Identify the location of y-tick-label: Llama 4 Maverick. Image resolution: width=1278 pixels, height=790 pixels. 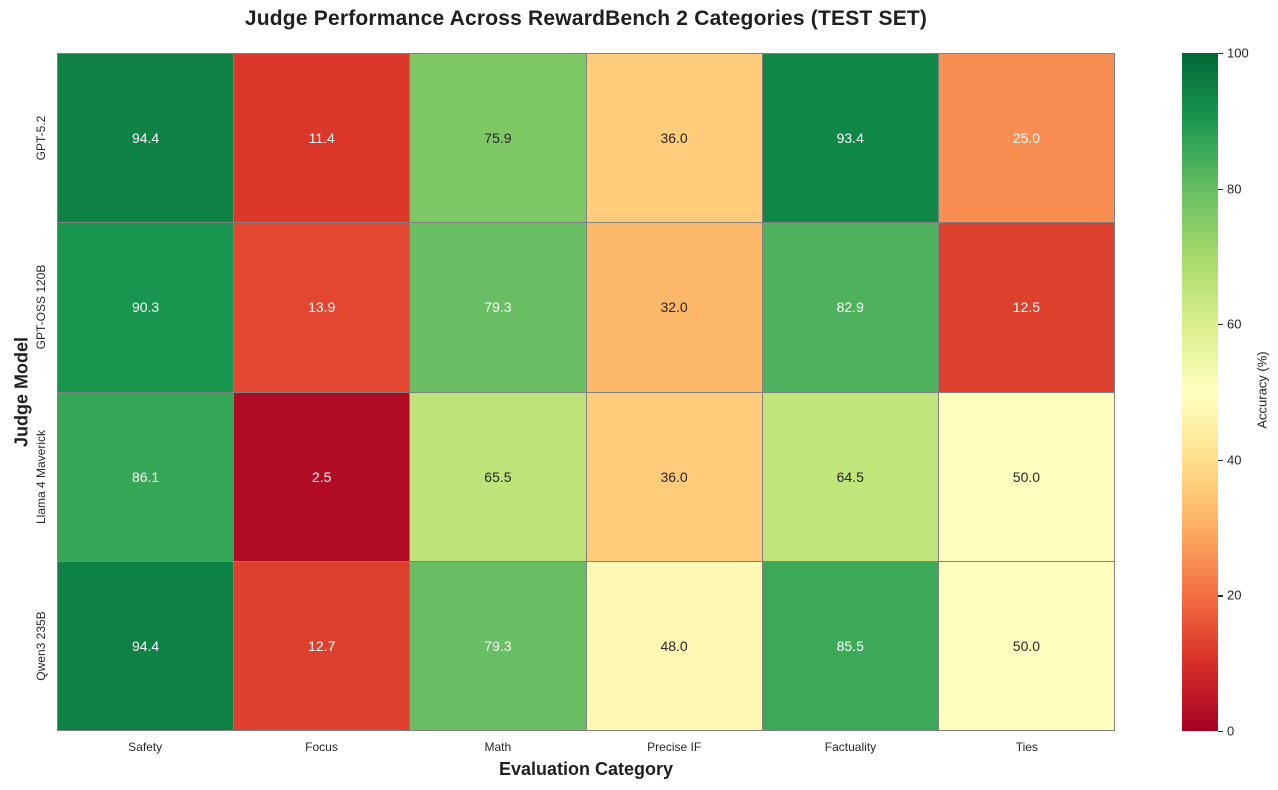
(41, 476).